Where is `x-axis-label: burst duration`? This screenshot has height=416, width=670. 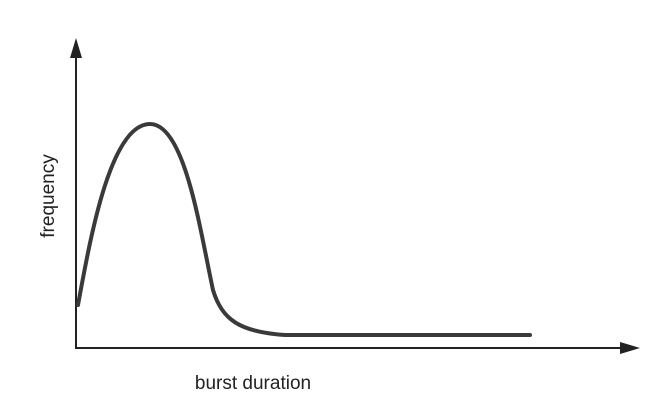
x-axis-label: burst duration is located at coordinates (253, 383).